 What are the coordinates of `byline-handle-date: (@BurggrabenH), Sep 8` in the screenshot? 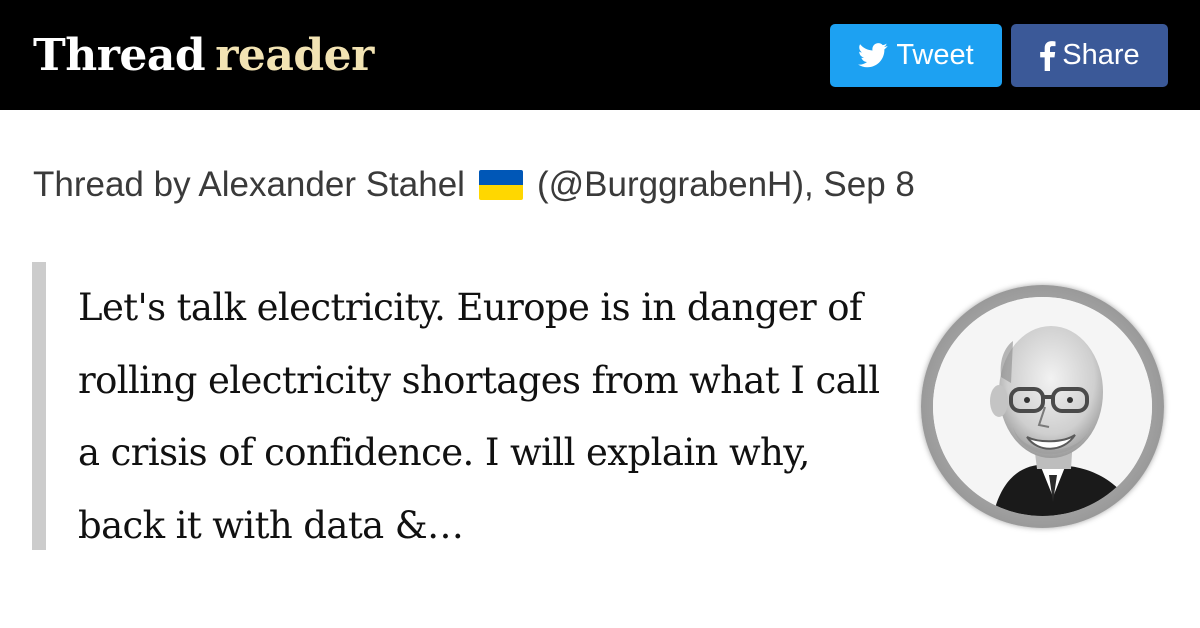 It's located at (725, 184).